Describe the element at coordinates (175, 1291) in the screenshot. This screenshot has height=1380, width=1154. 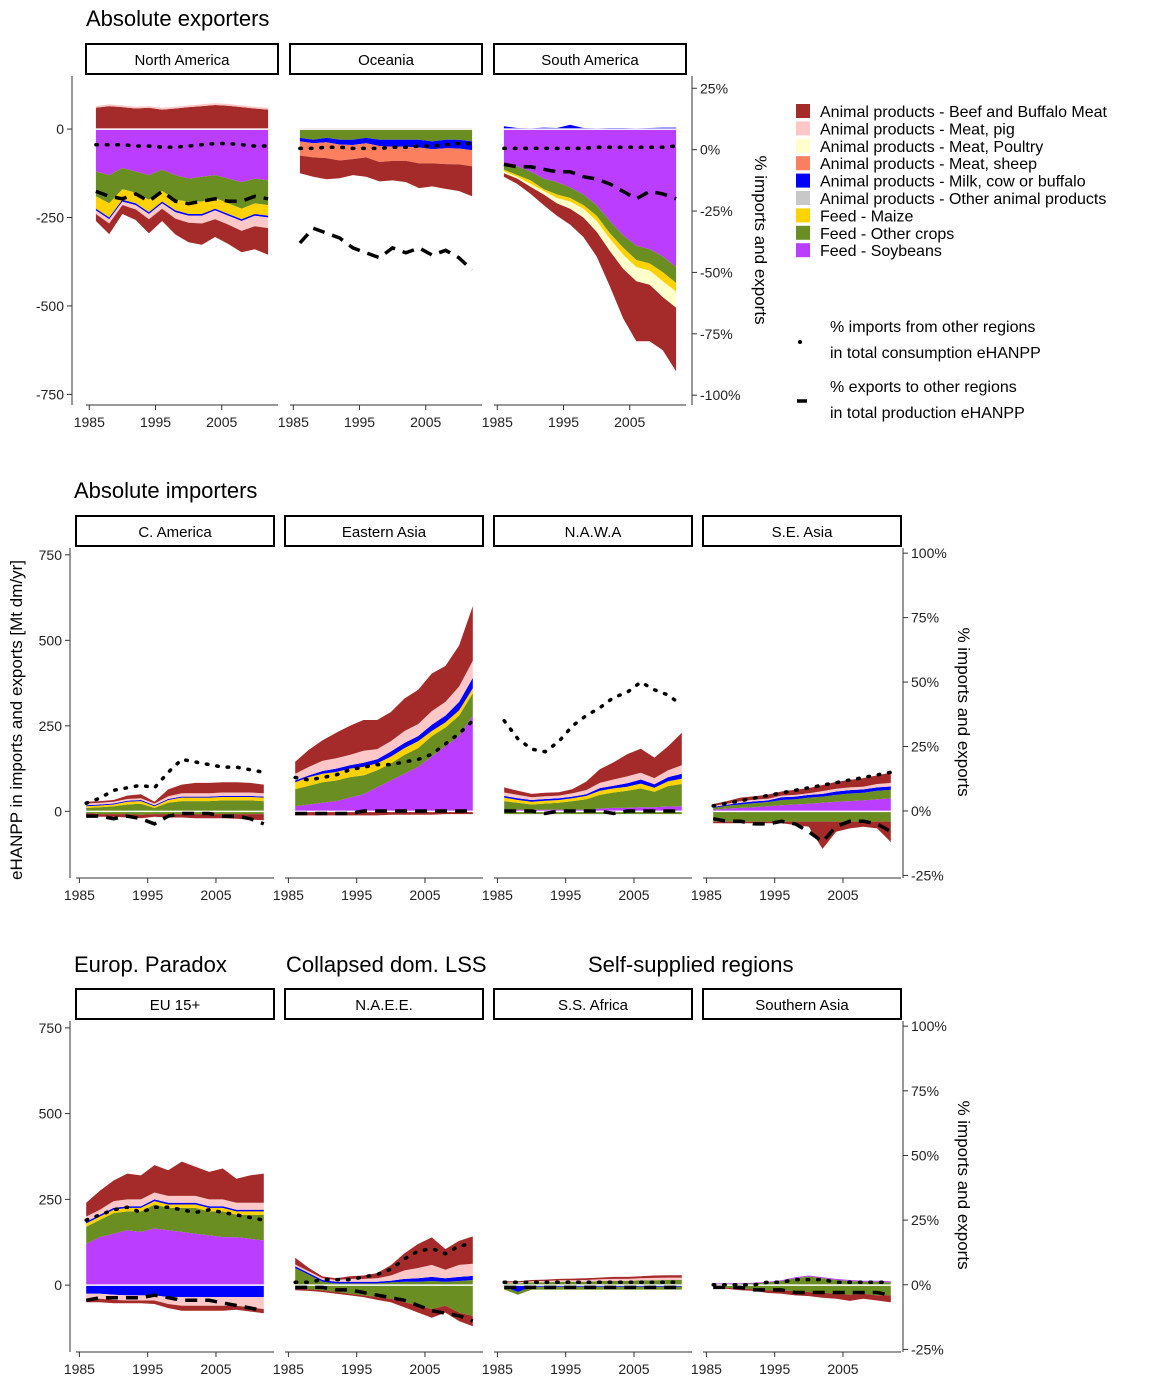
I see `exports-area-animal-products-milk-cow-or-buffalo` at that location.